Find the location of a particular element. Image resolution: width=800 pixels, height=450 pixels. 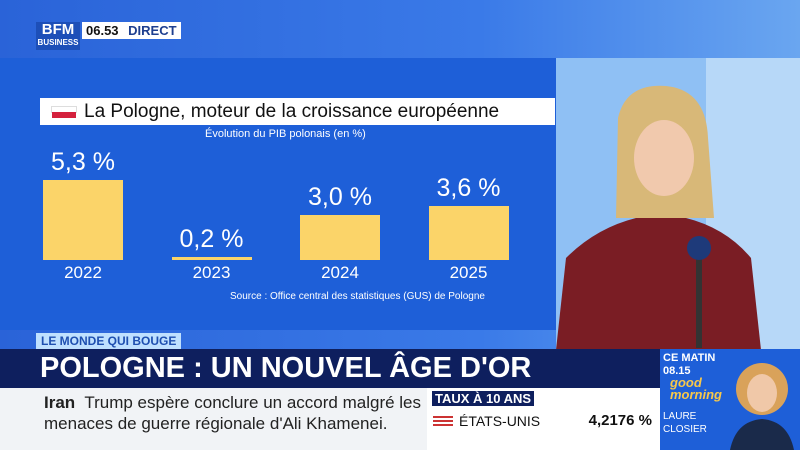

value-label: 0,2 % is located at coordinates (211, 238).